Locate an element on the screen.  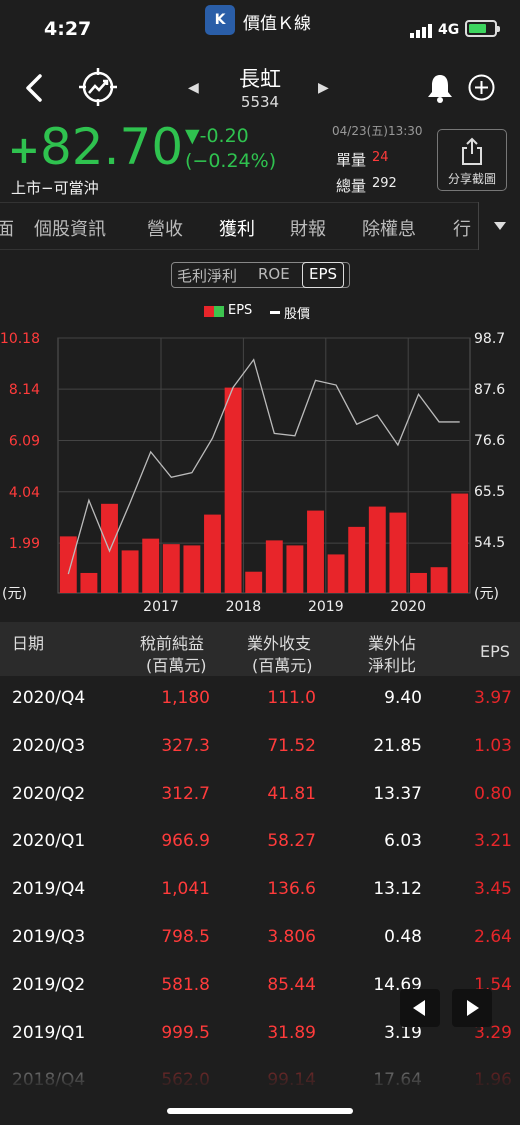
row-ratio: 6.03 is located at coordinates (403, 841).